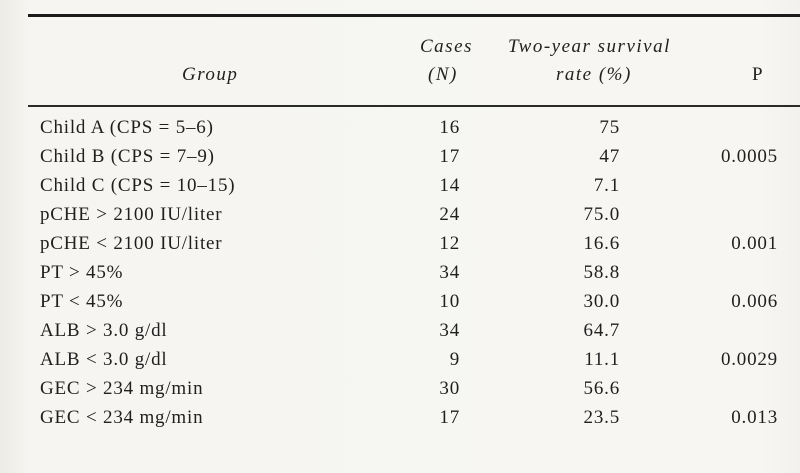 This screenshot has height=473, width=800. Describe the element at coordinates (104, 359) in the screenshot. I see `cell-group: ALB < 3.0 g/dl` at that location.